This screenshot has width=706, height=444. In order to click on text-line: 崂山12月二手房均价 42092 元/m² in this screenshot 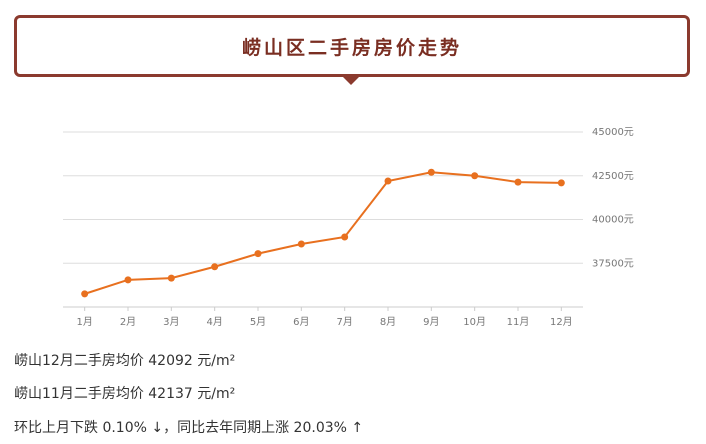, I will do `click(125, 361)`.